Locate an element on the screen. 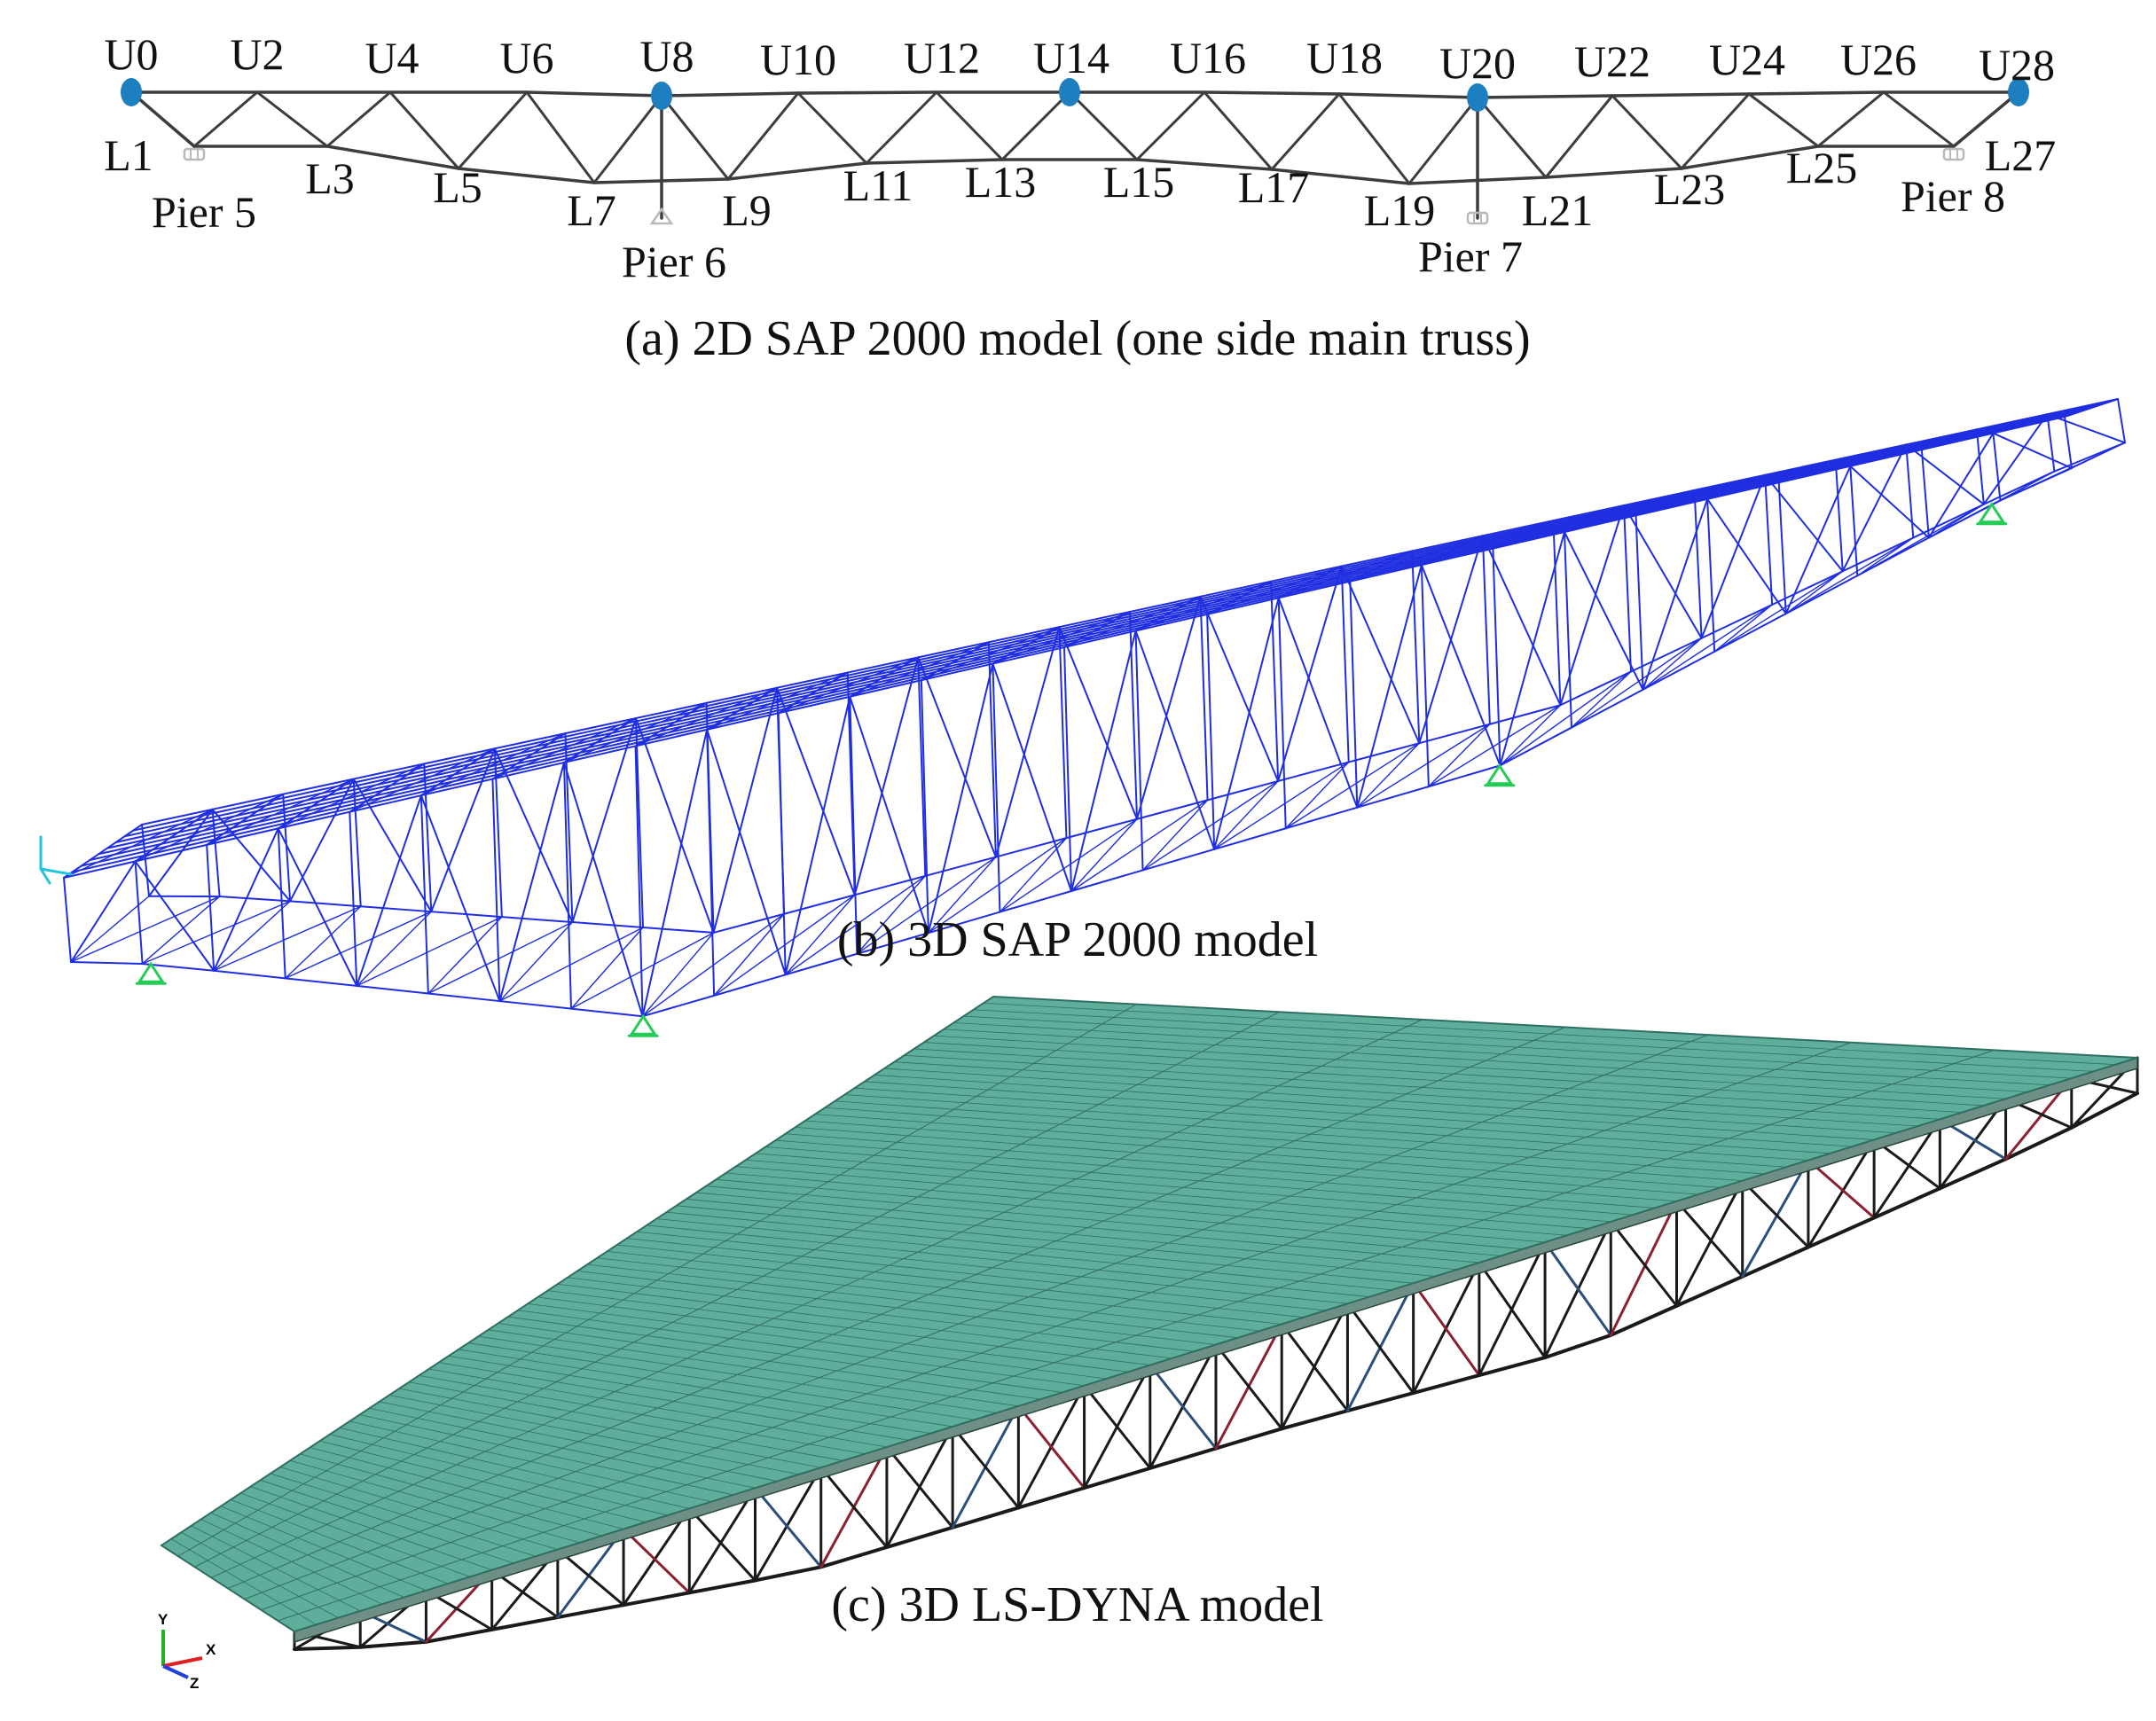 The image size is (2156, 1721). upper-node-label: U6 is located at coordinates (526, 58).